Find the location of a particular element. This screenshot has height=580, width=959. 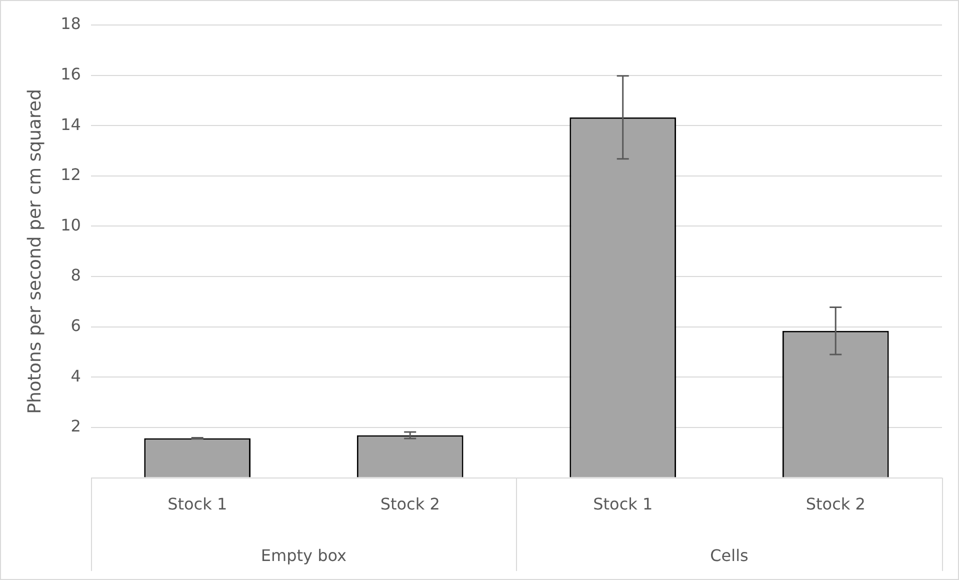

y-tick-label: 18 is located at coordinates (70, 24).